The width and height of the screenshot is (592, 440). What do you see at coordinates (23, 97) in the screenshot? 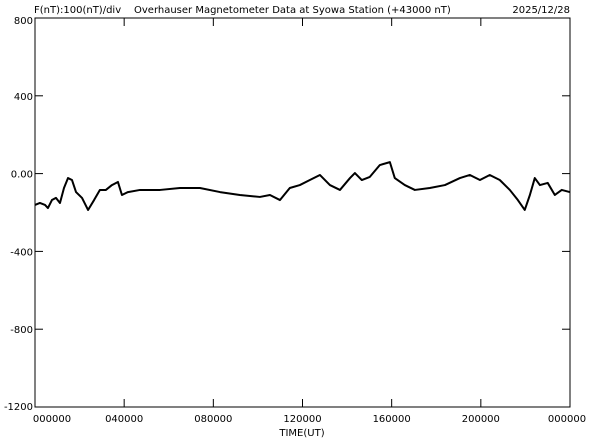
I see `y-tick-label: 400` at bounding box center [23, 97].